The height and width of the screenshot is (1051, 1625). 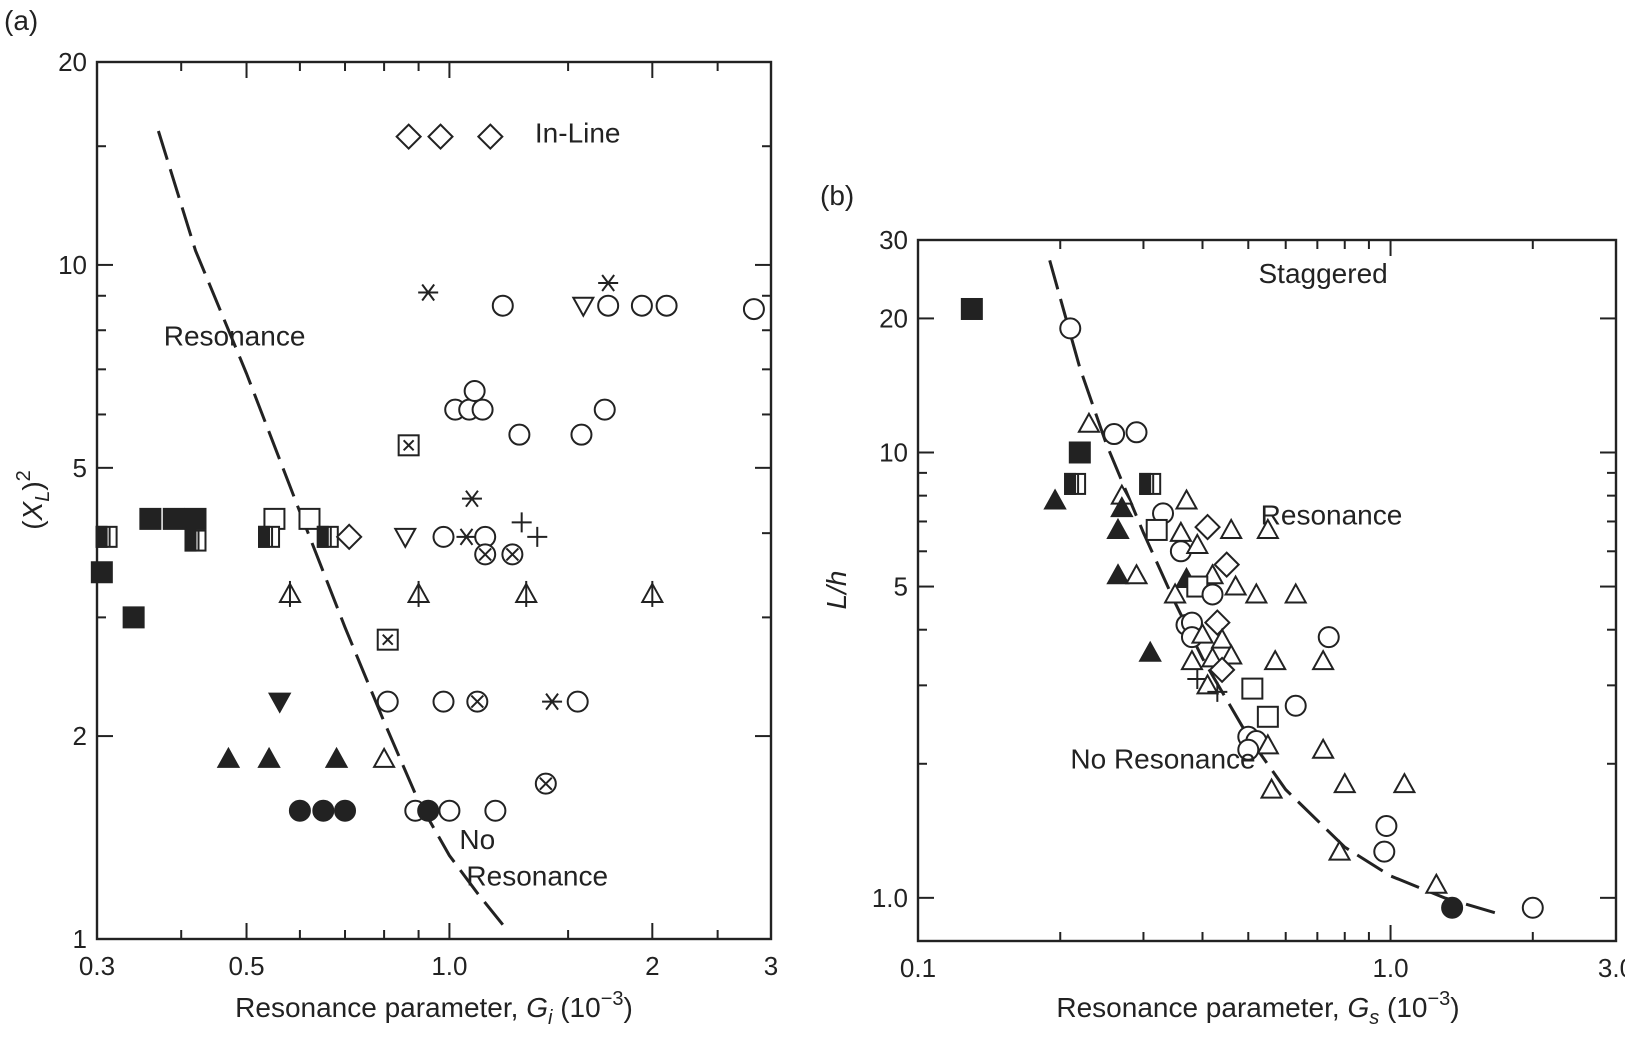 What do you see at coordinates (1452, 907) in the screenshot?
I see `panel-b-point-circle-filled` at bounding box center [1452, 907].